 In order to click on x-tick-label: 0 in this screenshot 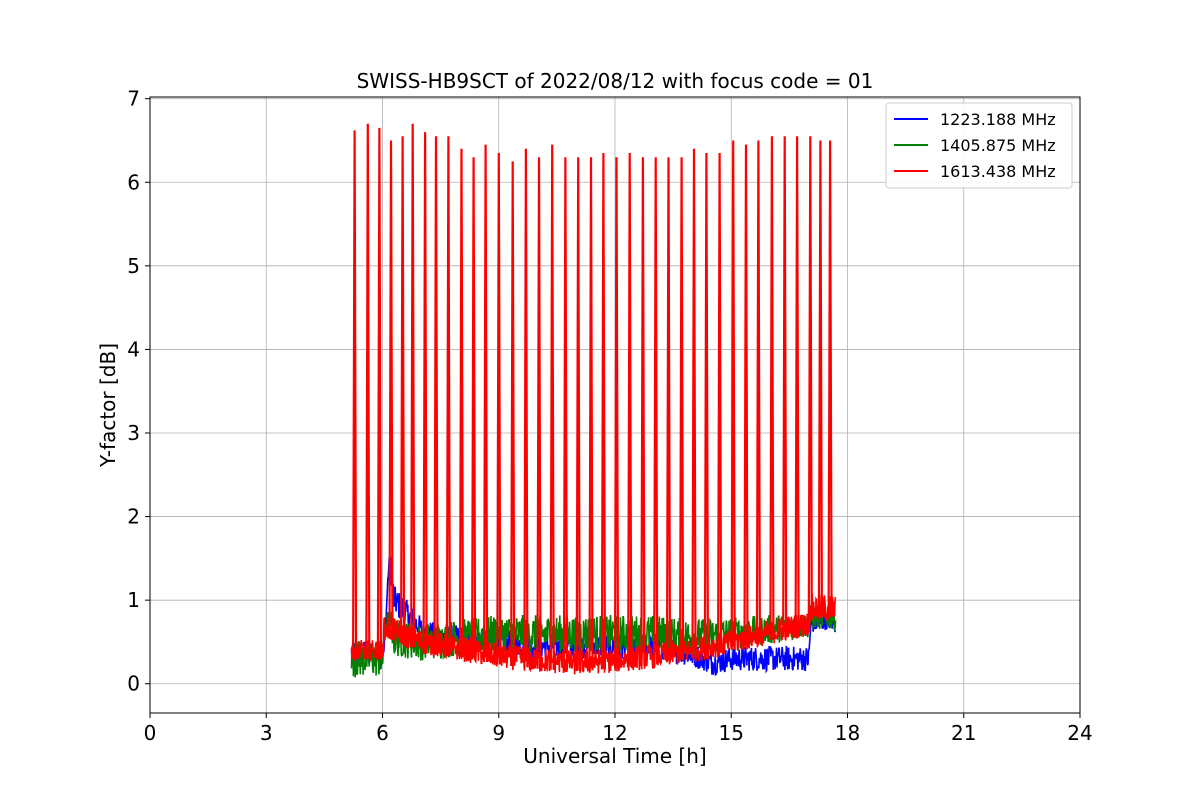, I will do `click(150, 733)`.